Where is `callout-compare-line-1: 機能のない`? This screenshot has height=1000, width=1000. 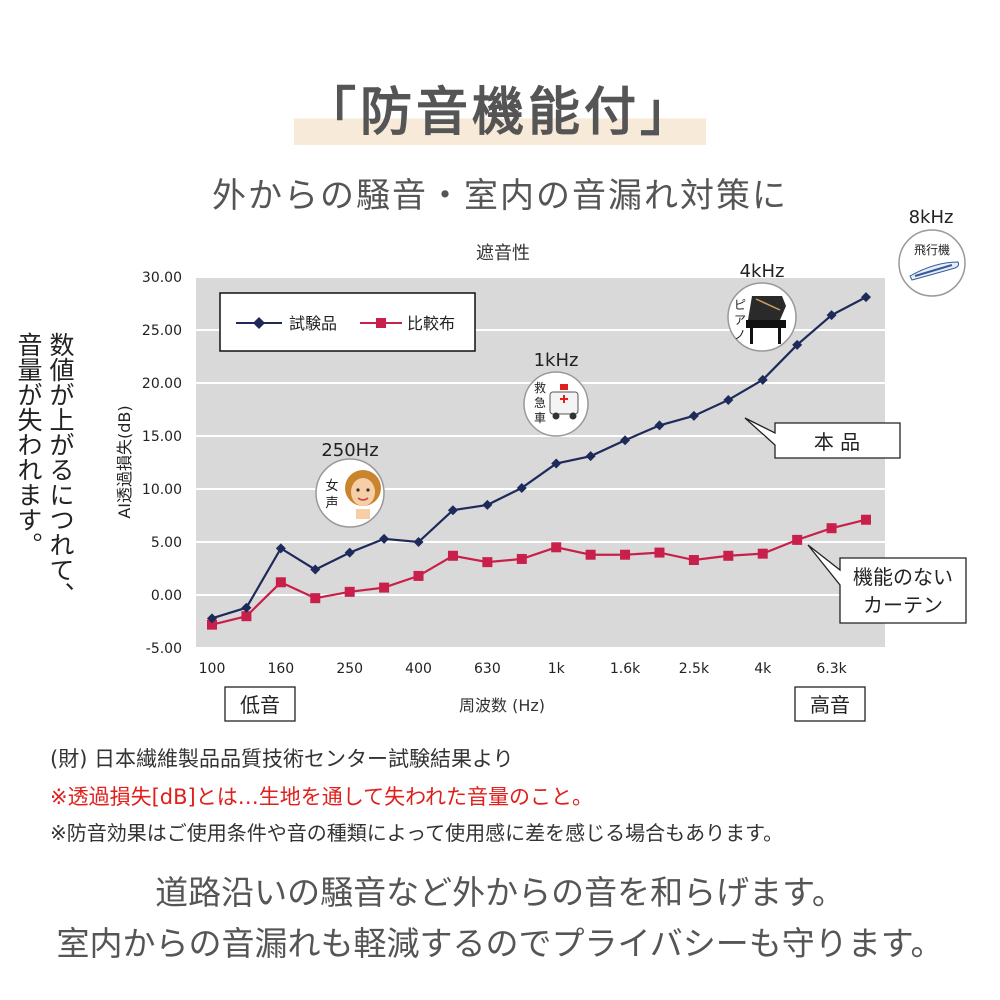
callout-compare-line-1: 機能のない is located at coordinates (903, 577).